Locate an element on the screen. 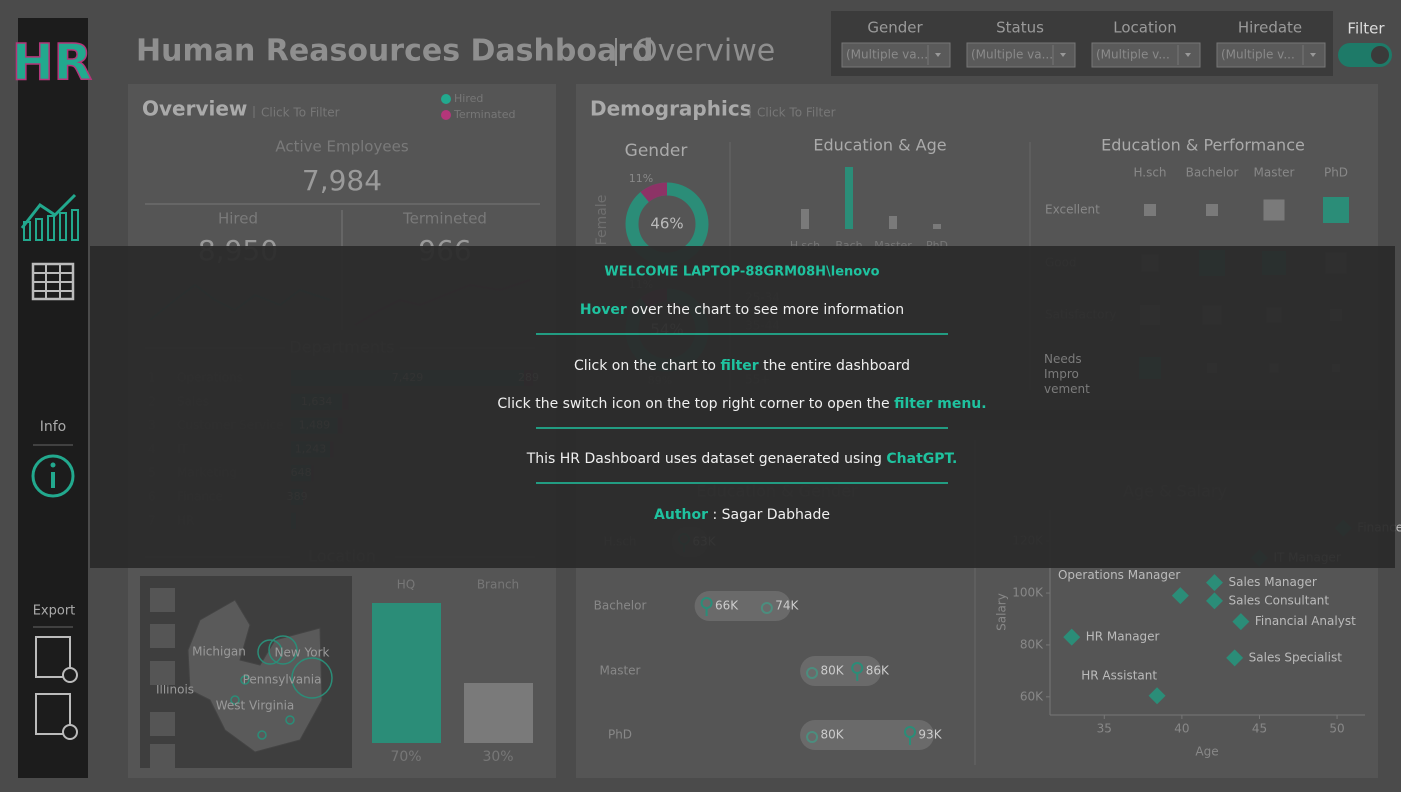  welcome-line: Author : Sagar Dabhade is located at coordinates (742, 515).